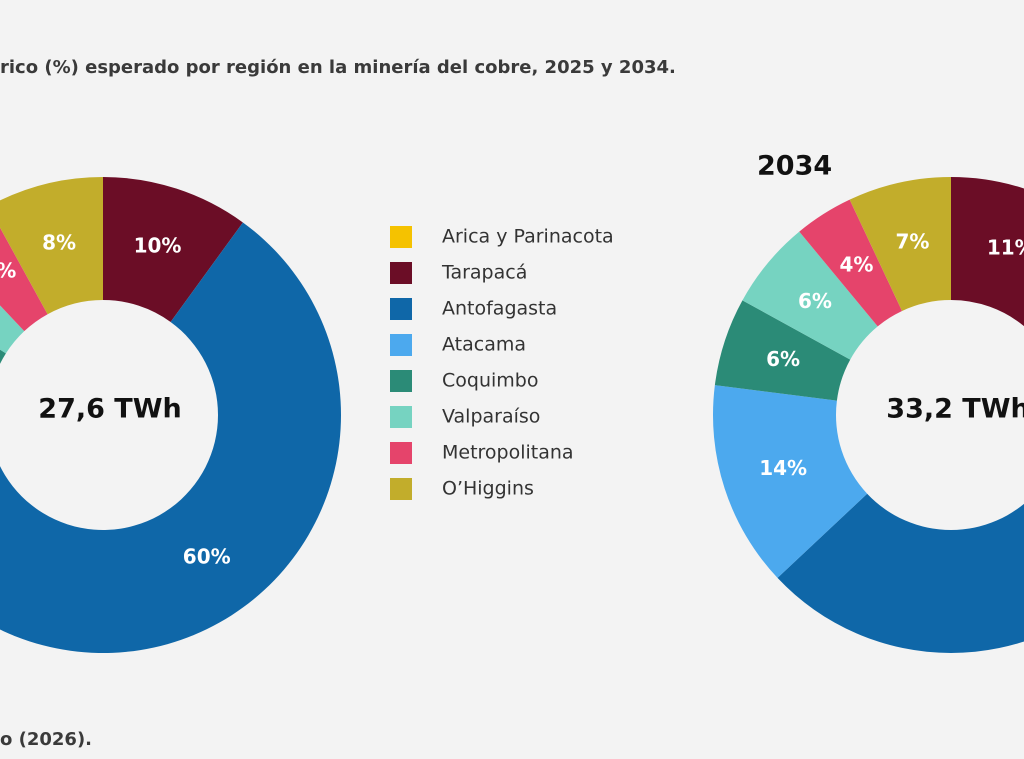 The height and width of the screenshot is (759, 1024). What do you see at coordinates (488, 489) in the screenshot?
I see `legend-label: O’Higgins` at bounding box center [488, 489].